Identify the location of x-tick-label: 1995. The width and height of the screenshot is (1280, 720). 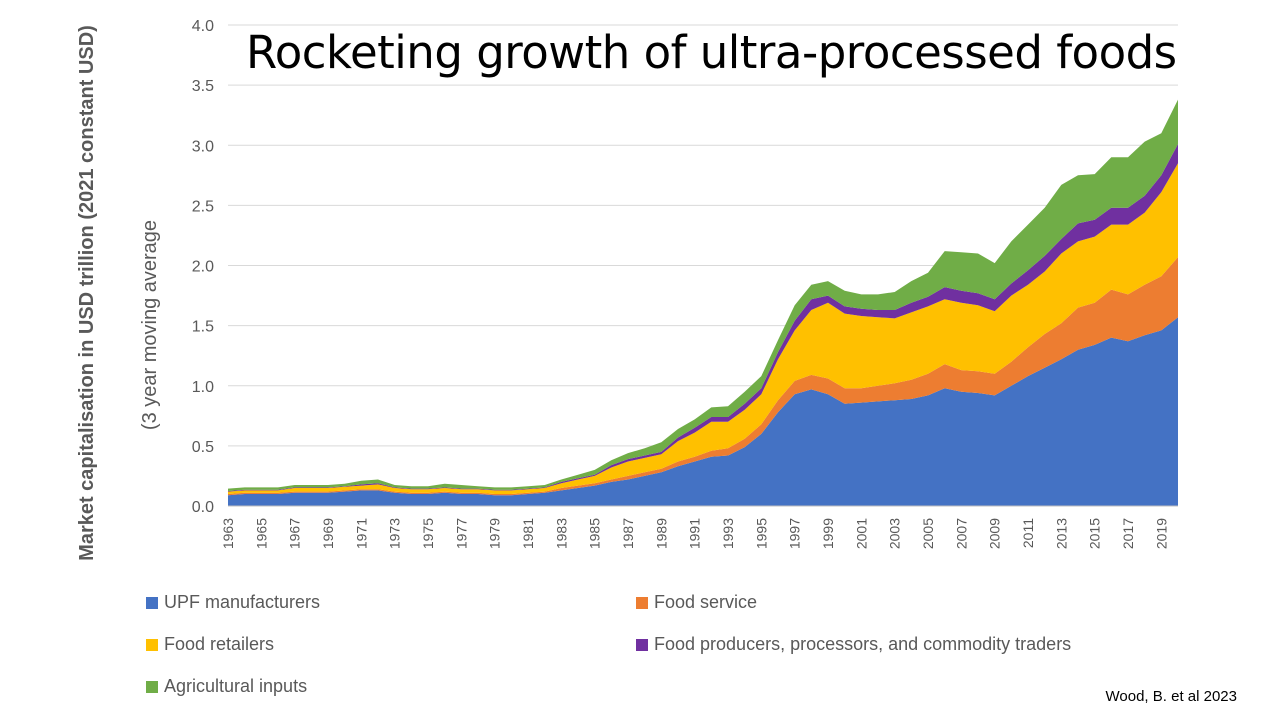
(761, 533).